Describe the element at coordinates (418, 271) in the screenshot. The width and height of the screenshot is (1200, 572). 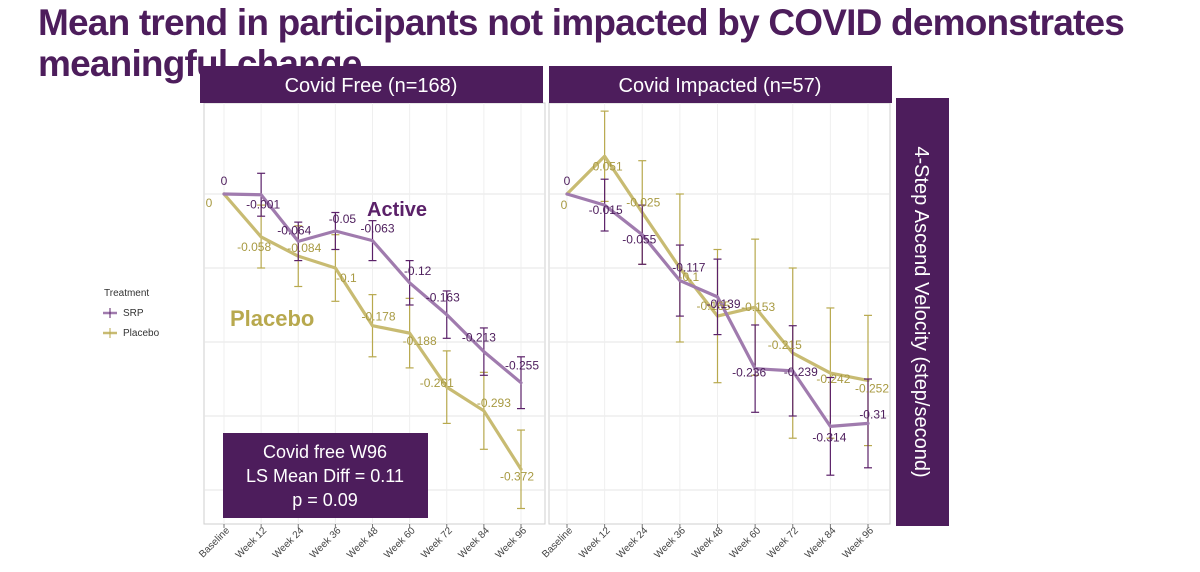
I see `data-label-srp: -0.12` at that location.